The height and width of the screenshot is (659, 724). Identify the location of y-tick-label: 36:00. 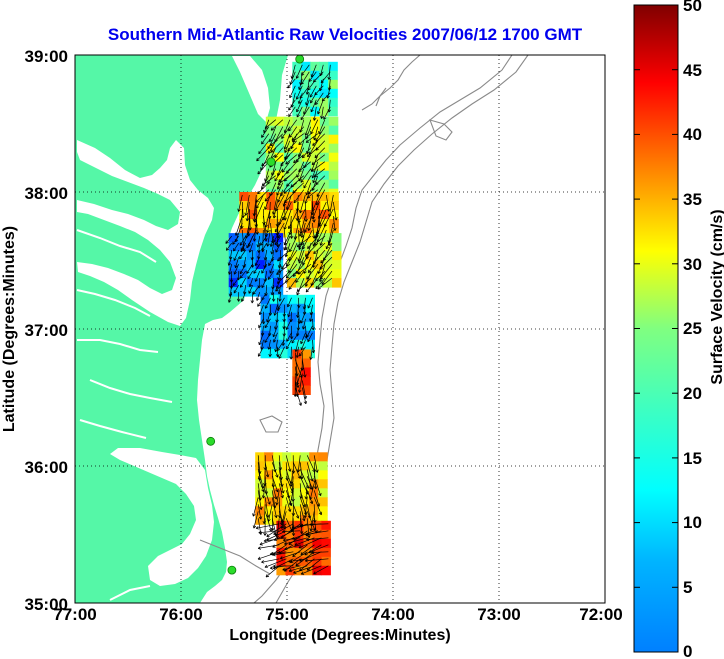
(46, 467).